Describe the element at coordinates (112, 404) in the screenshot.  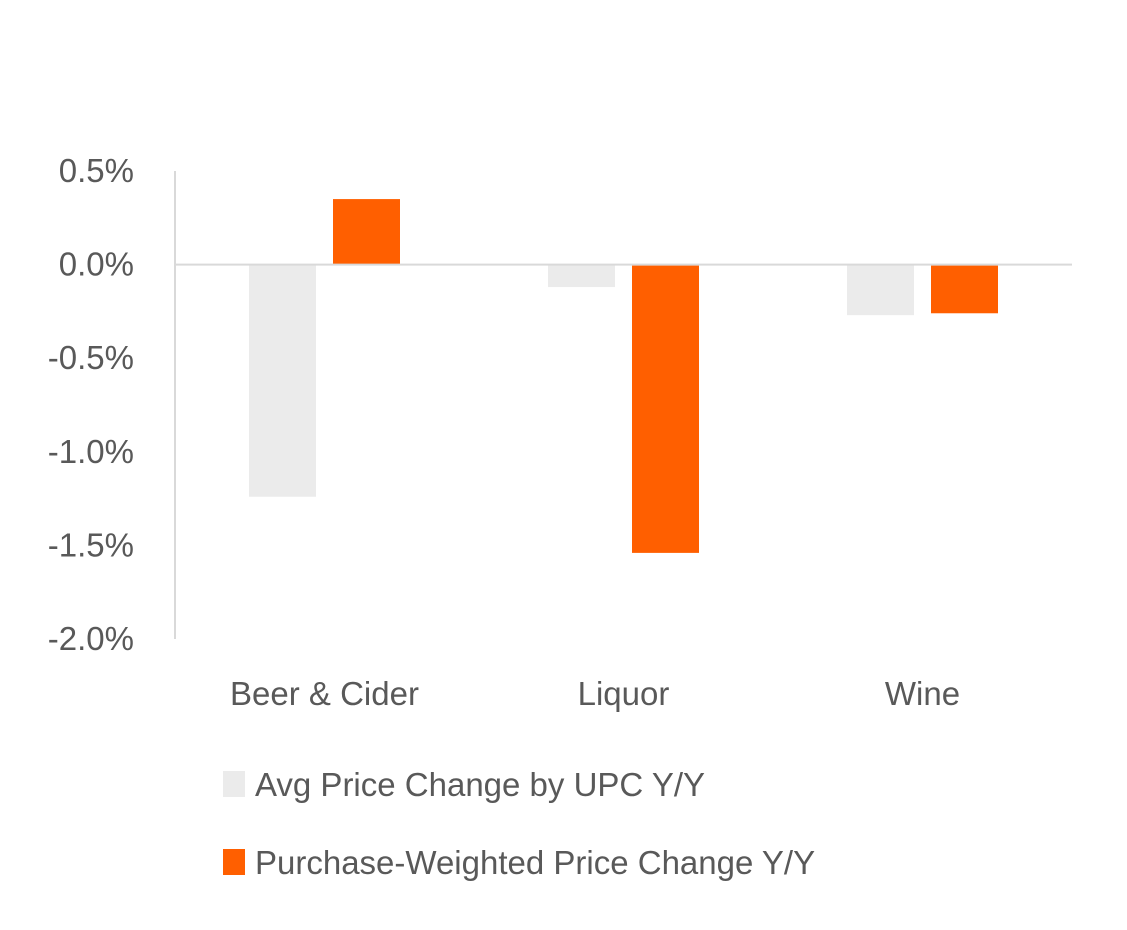
I see `y-axis: 0.5% 0.0% -0.5% -1.0% -1.5% -2.0%` at that location.